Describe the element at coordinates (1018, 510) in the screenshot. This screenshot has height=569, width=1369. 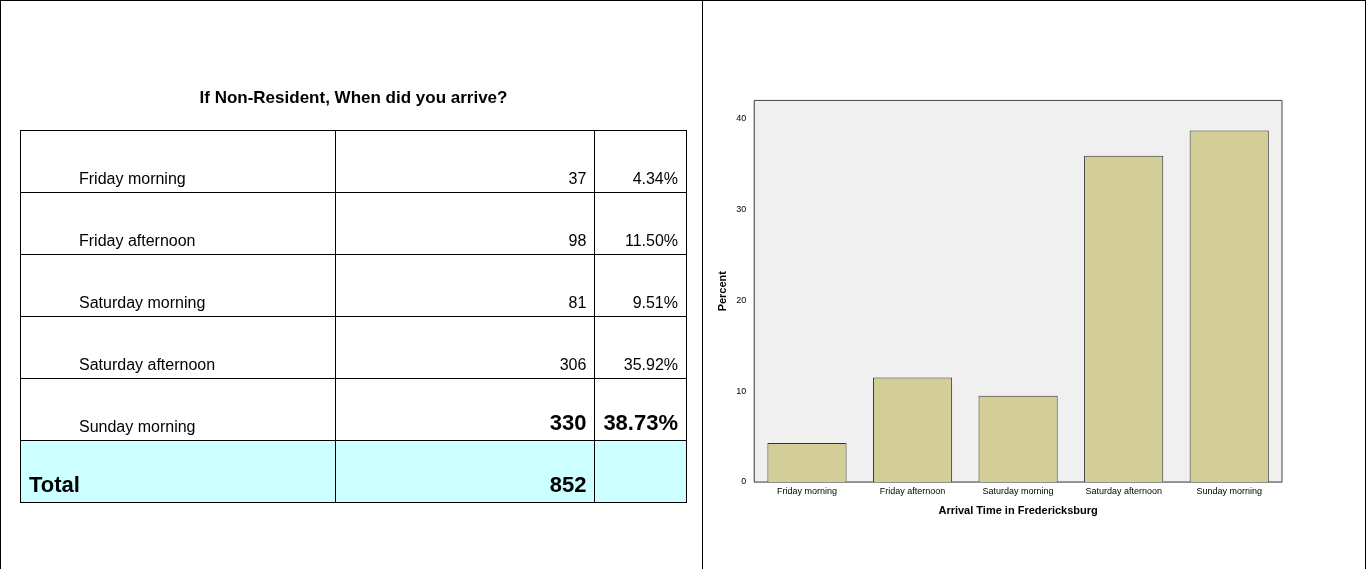
I see `x-axis-title: Arrival Time in Fredericksburg` at that location.